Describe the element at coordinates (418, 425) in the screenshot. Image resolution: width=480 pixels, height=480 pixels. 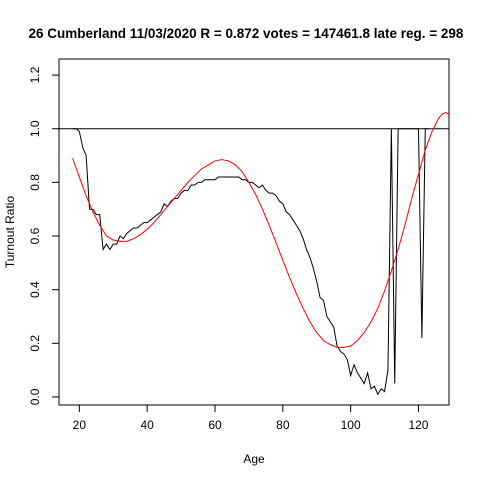
I see `x-tick-label: 120` at that location.